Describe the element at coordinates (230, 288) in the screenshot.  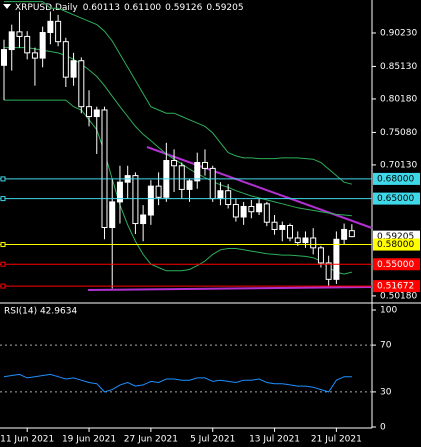
I see `trendline` at that location.